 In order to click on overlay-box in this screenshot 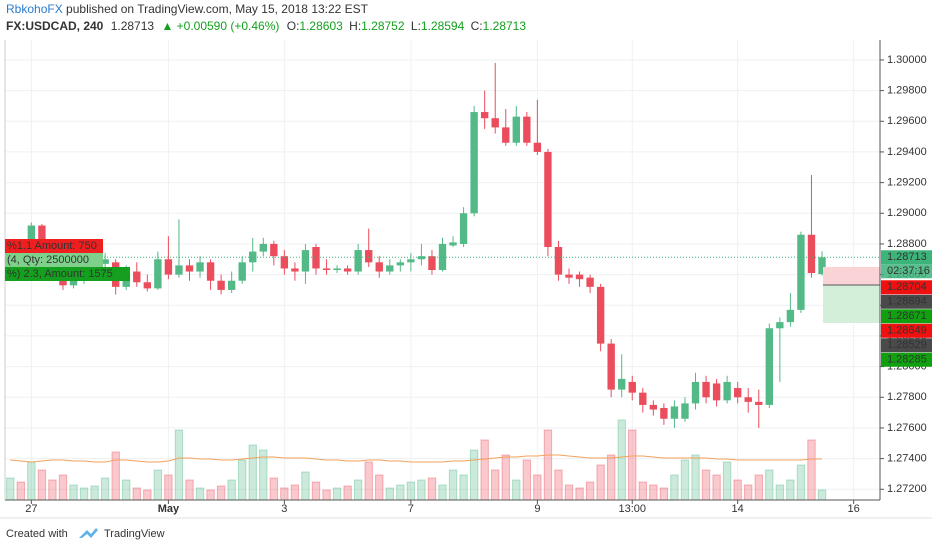, I will do `click(67, 274)`.